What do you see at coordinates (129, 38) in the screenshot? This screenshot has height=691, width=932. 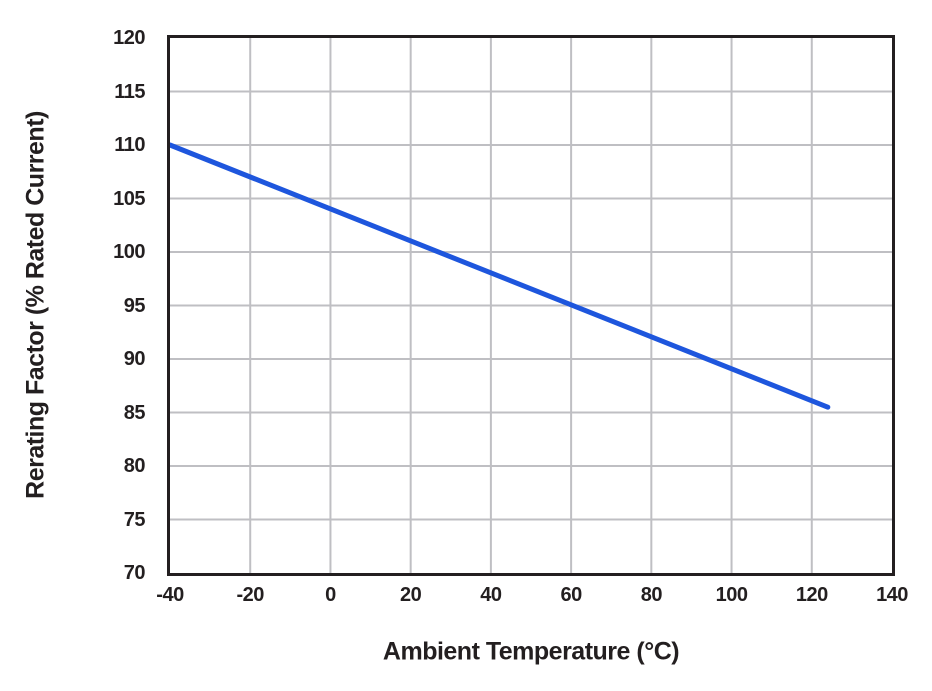 I see `y-tick-label: 120` at bounding box center [129, 38].